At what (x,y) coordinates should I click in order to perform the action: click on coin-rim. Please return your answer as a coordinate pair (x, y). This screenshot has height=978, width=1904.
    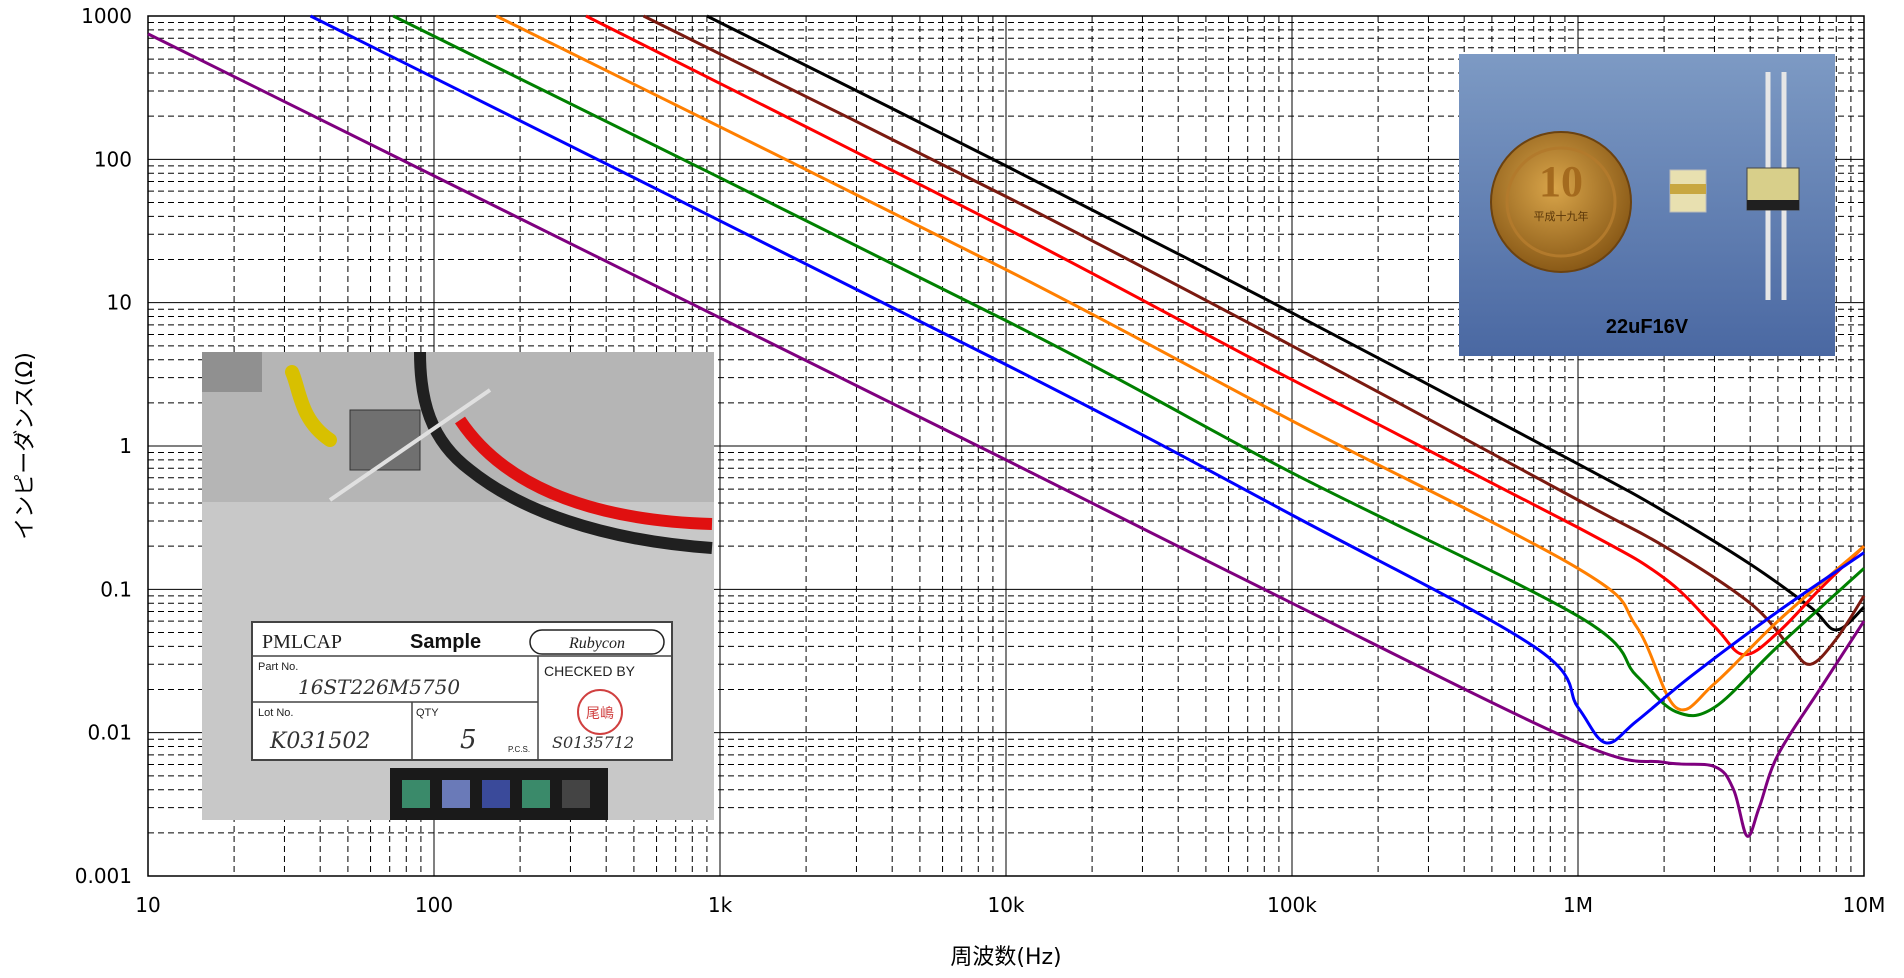
    Looking at the image, I should click on (1561, 202).